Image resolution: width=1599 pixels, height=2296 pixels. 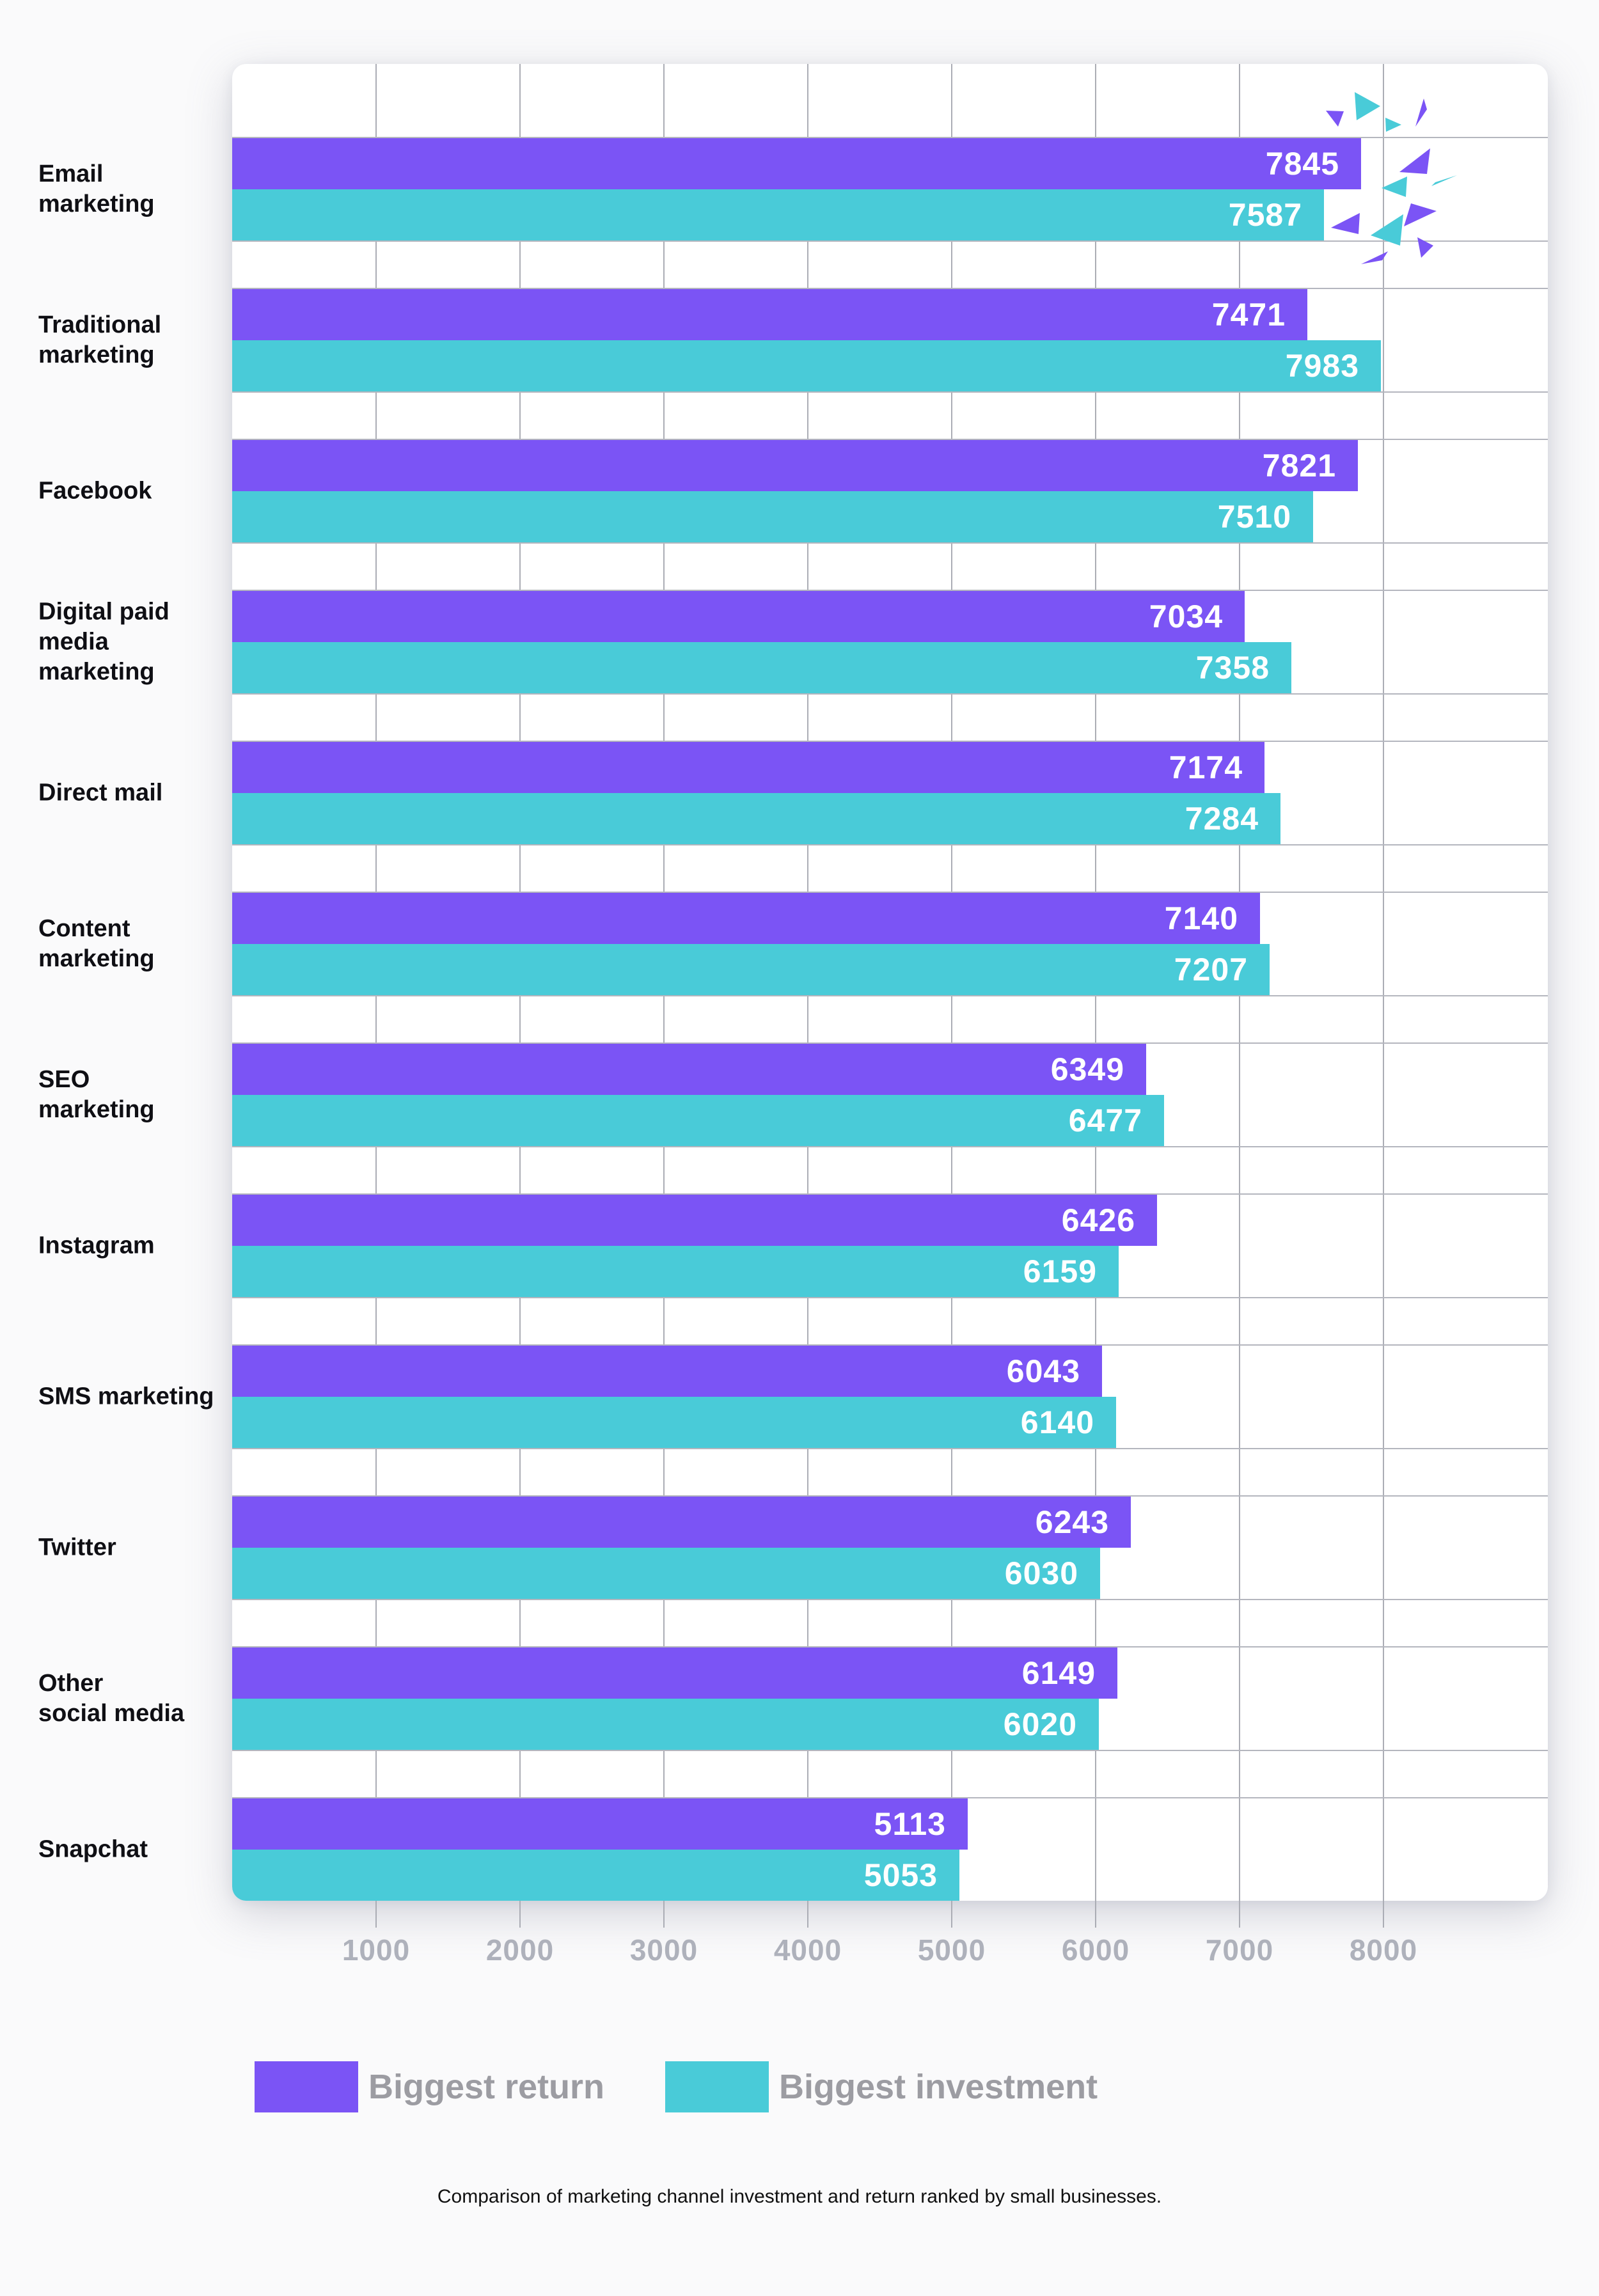 What do you see at coordinates (520, 1950) in the screenshot?
I see `tick-label-2000: 2000` at bounding box center [520, 1950].